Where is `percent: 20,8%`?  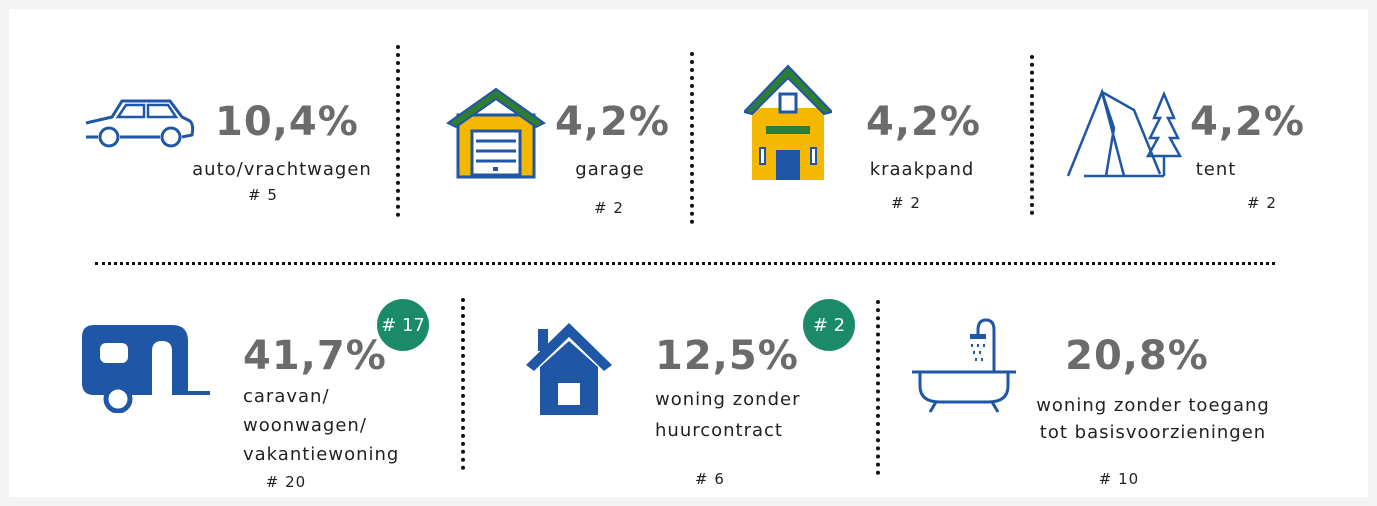 percent: 20,8% is located at coordinates (1137, 356).